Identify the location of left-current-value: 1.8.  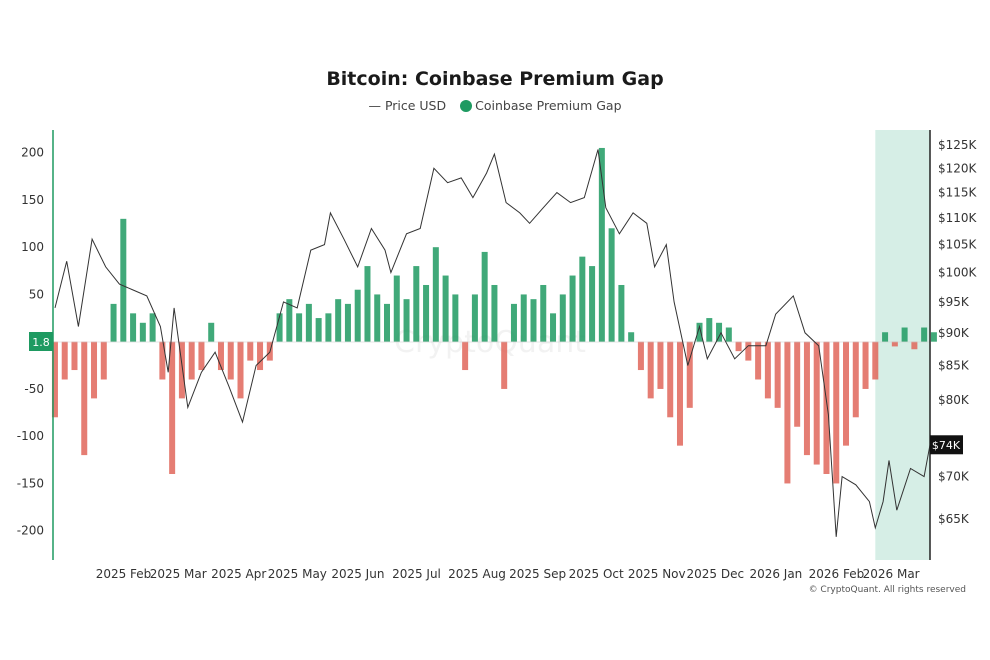
(41, 342).